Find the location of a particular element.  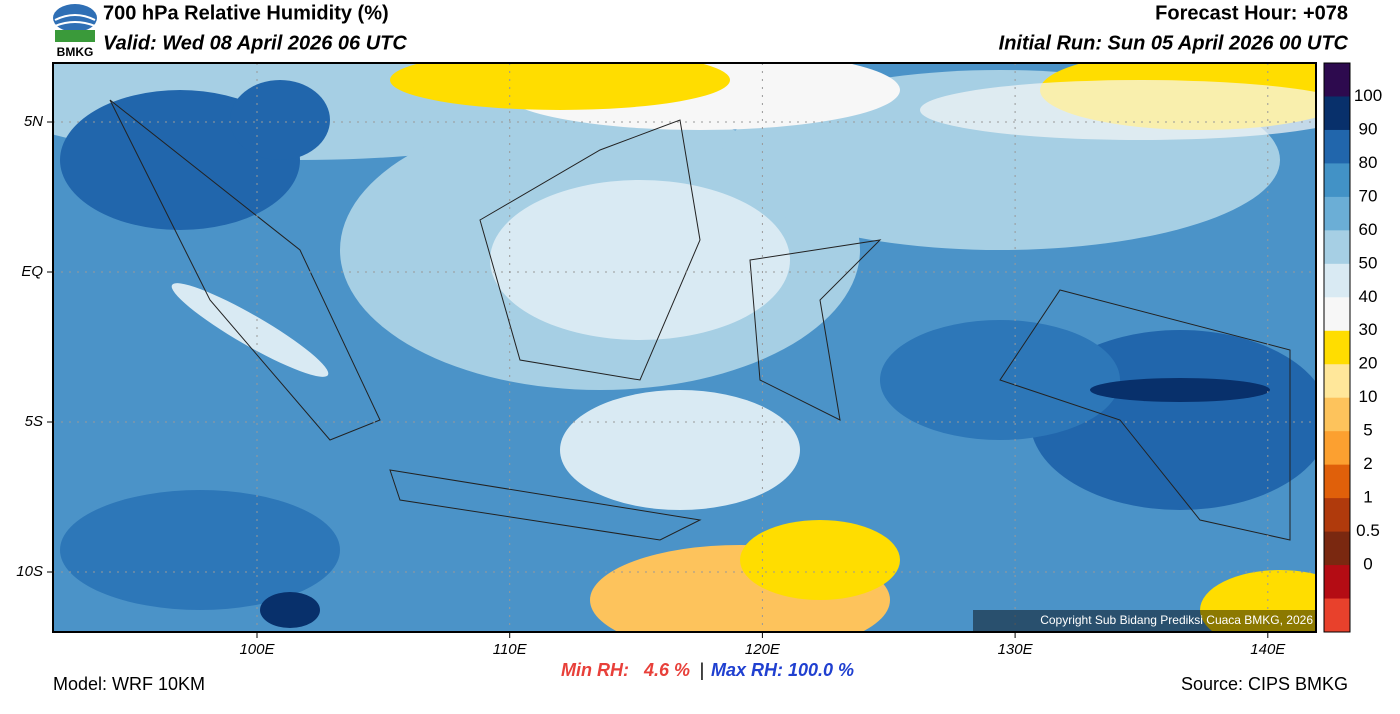

colorbar-label: 5 is located at coordinates (1367, 430).